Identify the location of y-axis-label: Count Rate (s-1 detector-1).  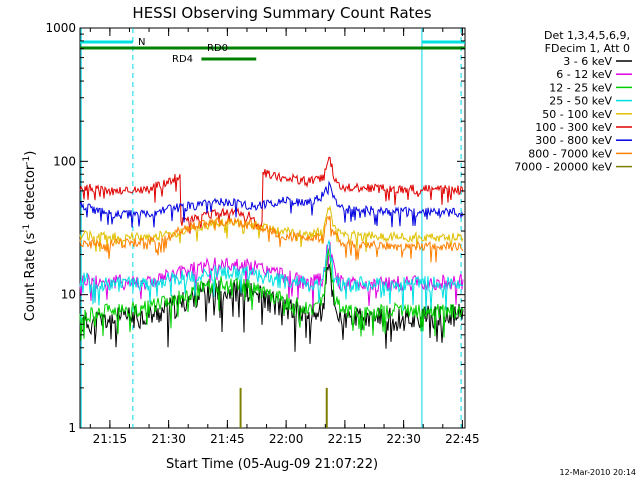
(30, 236).